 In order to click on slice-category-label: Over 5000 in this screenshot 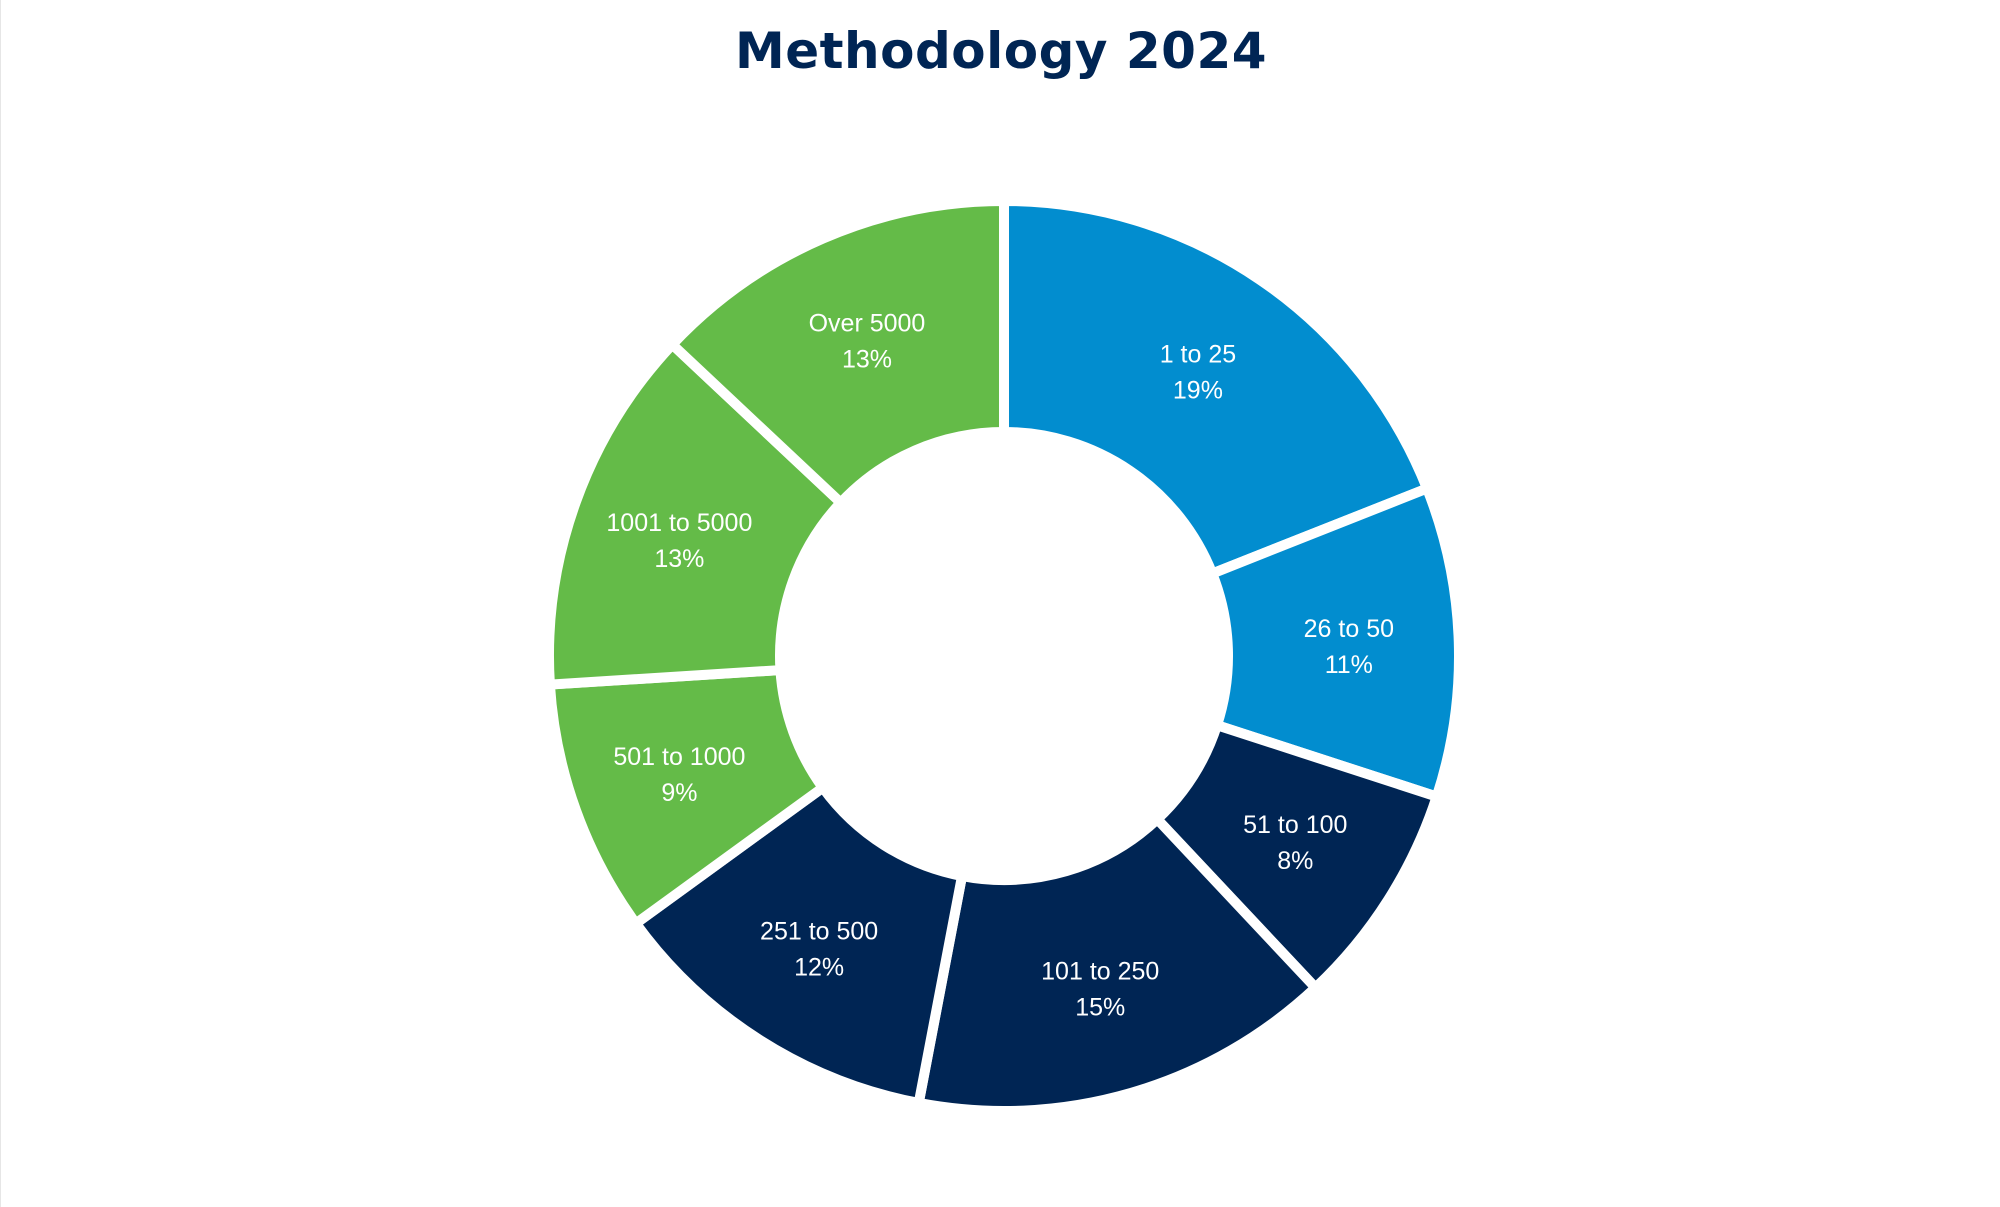, I will do `click(867, 323)`.